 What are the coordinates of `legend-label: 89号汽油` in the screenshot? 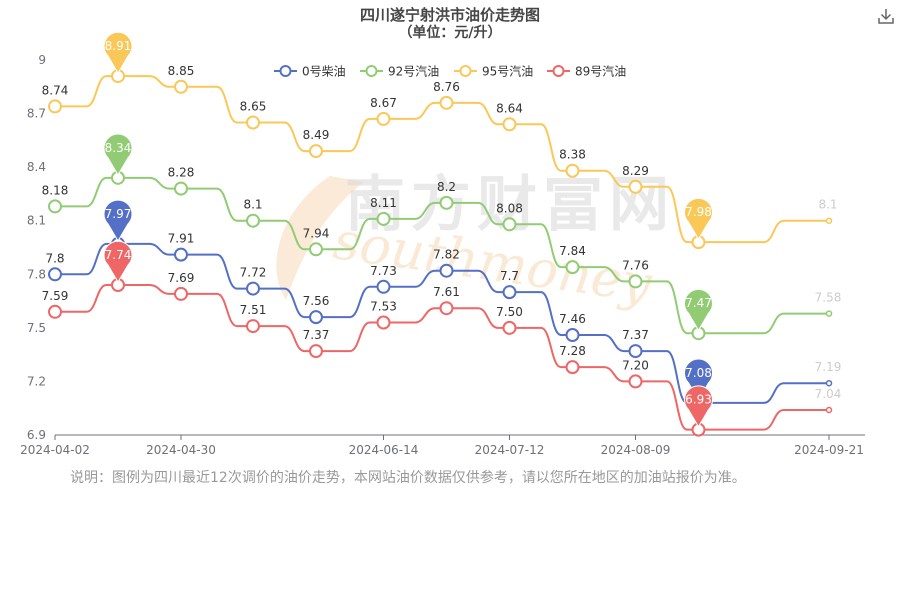 It's located at (600, 71).